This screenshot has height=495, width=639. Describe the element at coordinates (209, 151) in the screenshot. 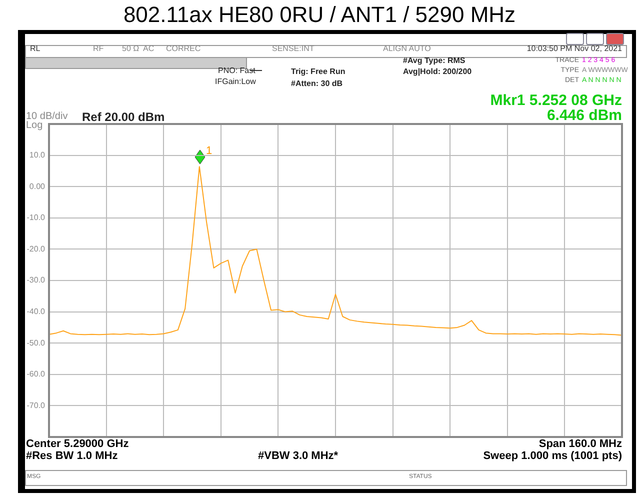

I see `annotation: 1` at that location.